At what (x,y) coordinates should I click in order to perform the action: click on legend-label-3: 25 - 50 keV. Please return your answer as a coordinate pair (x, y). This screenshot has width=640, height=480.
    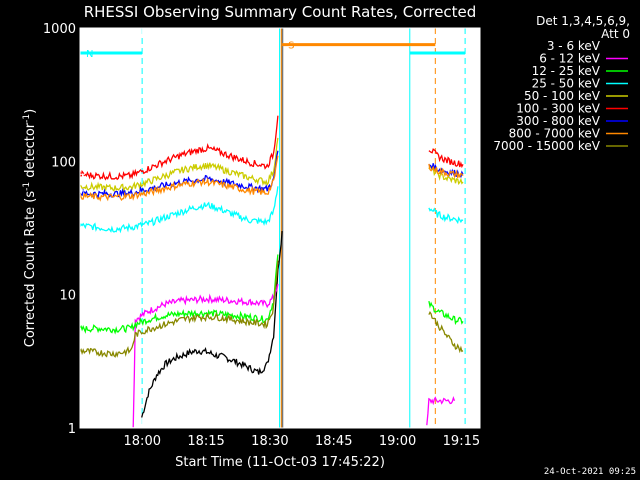
    Looking at the image, I should click on (566, 84).